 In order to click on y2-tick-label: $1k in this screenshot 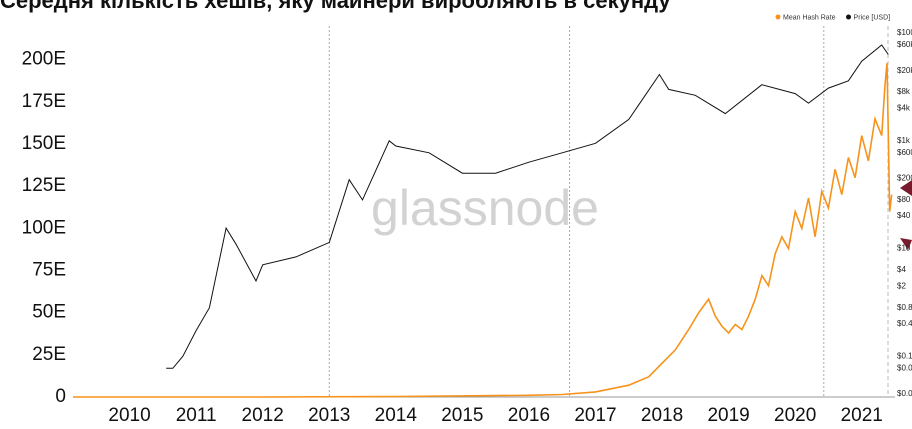, I will do `click(904, 140)`.